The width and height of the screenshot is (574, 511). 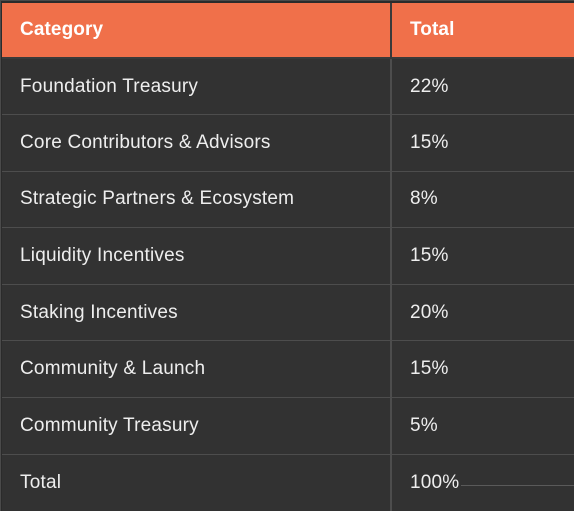 What do you see at coordinates (197, 199) in the screenshot?
I see `category-cell: Strategic Partners & Ecosystem` at bounding box center [197, 199].